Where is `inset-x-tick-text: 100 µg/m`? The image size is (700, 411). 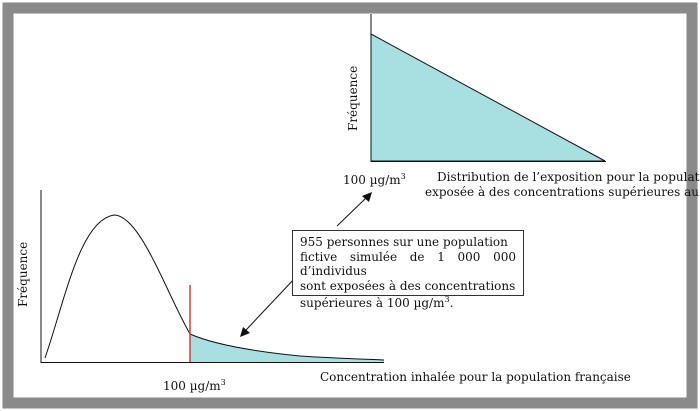
inset-x-tick-text: 100 µg/m is located at coordinates (372, 180).